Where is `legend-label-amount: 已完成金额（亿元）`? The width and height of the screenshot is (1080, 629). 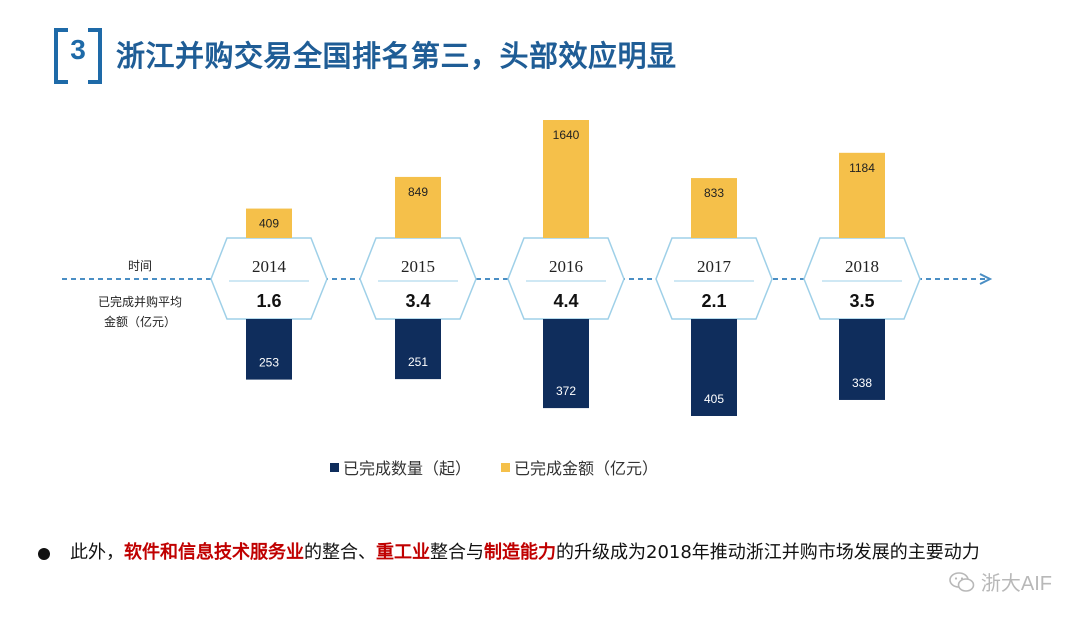 legend-label-amount: 已完成金额（亿元） is located at coordinates (586, 468).